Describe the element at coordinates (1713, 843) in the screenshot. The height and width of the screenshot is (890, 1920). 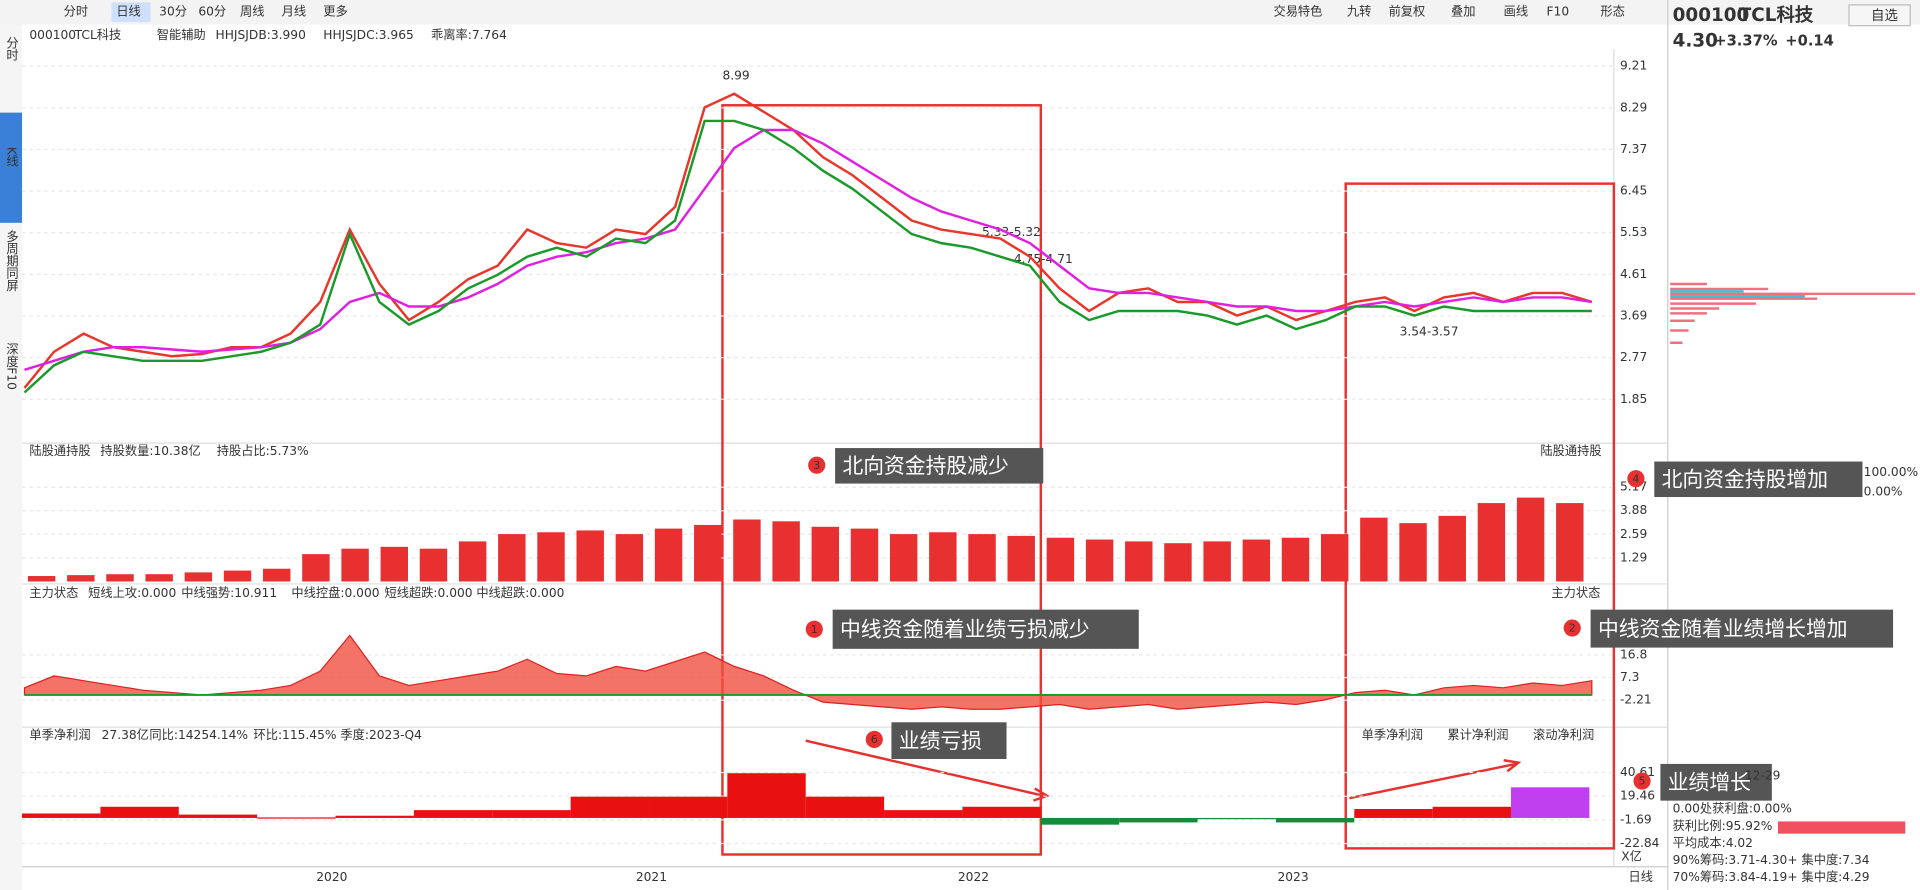
I see `chip-info: 平均成本:4.02` at that location.